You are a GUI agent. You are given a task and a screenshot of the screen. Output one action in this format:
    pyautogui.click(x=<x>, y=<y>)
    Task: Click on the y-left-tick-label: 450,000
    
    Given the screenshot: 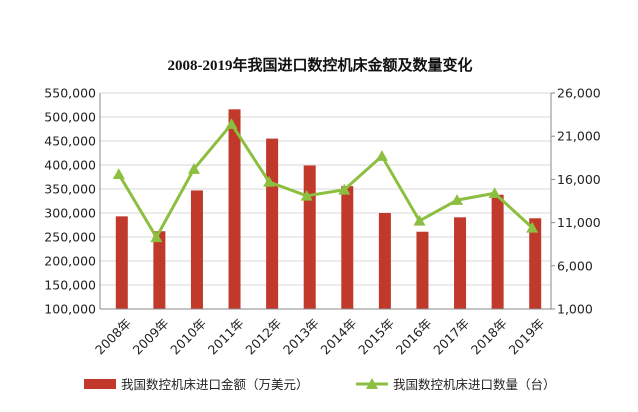 What is the action you would take?
    pyautogui.click(x=70, y=141)
    